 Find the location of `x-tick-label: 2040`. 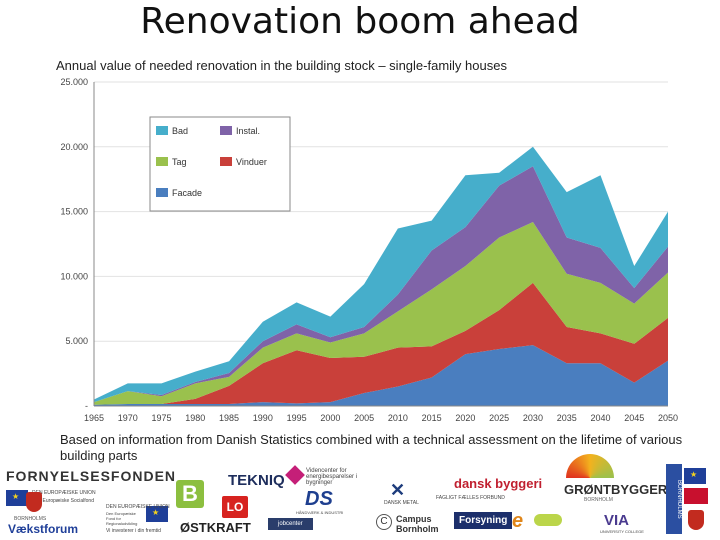

x-tick-label: 2040 is located at coordinates (600, 418).